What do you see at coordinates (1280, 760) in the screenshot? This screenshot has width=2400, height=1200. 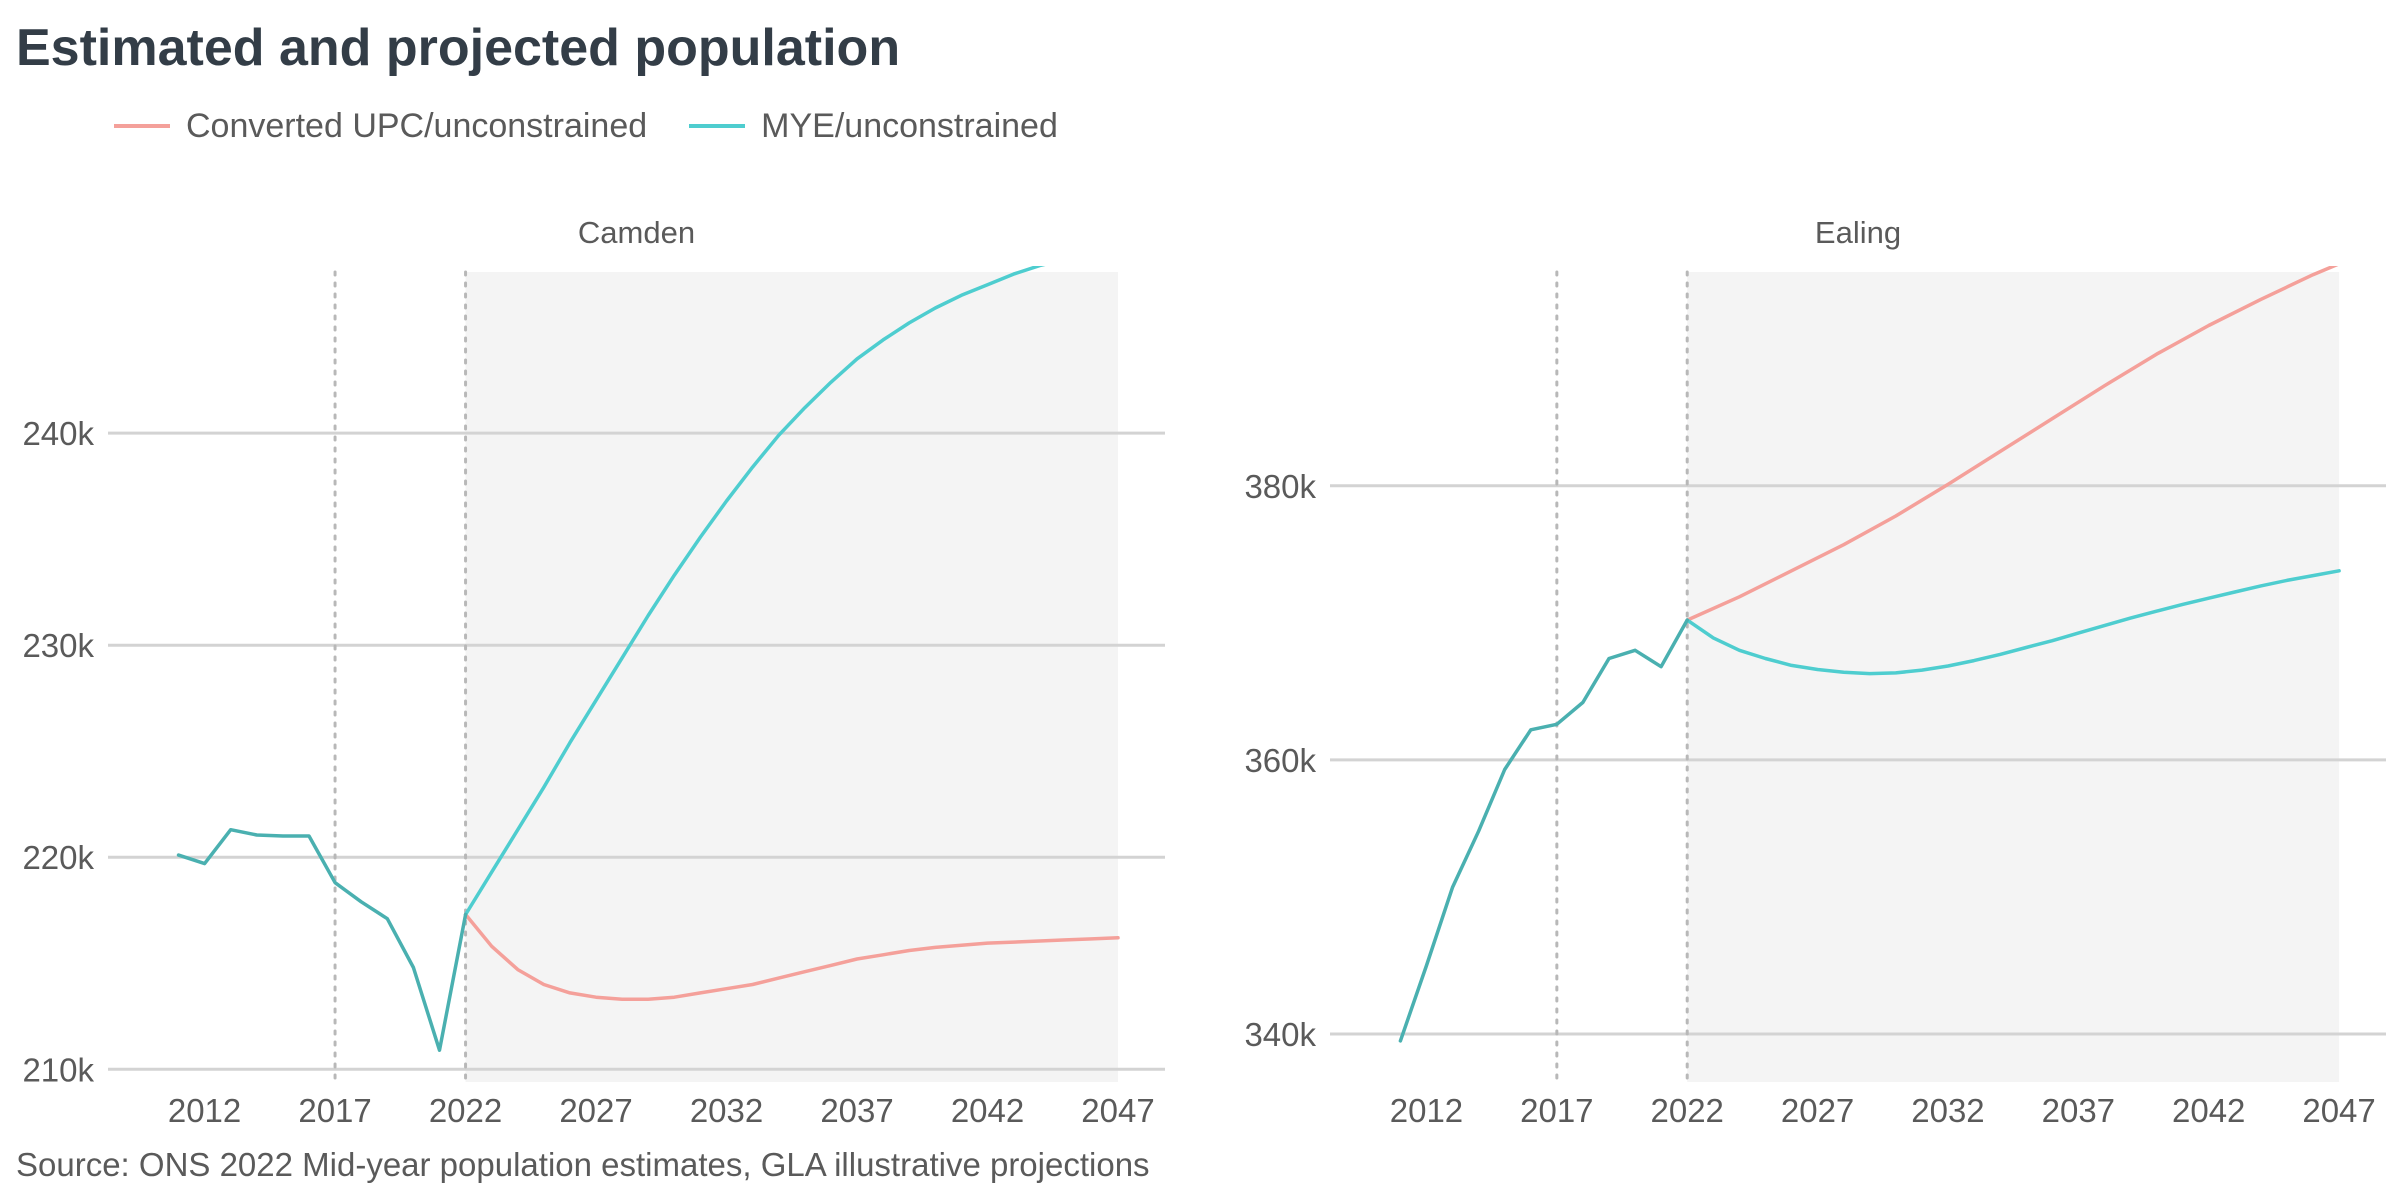 I see `ealing-y-tick-label: 360k` at bounding box center [1280, 760].